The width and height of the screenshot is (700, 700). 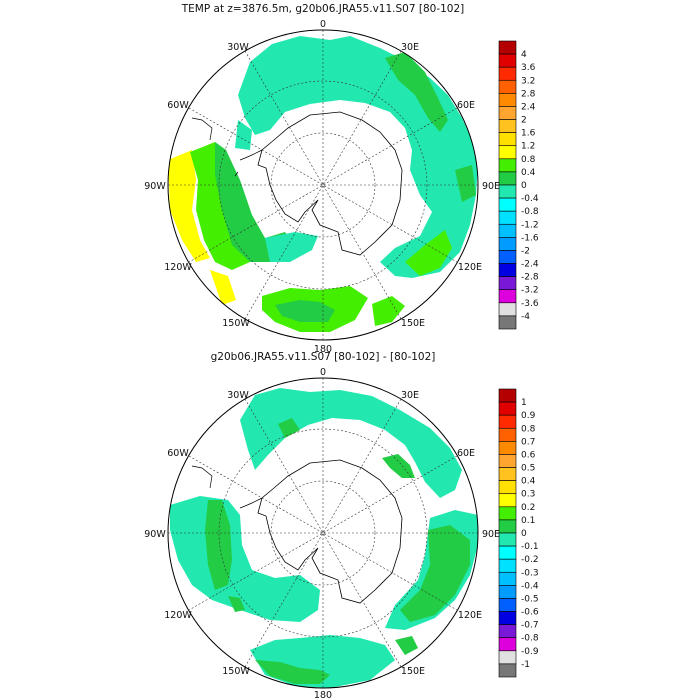 I want to click on panel-2-field-west-green, so click(x=218, y=545).